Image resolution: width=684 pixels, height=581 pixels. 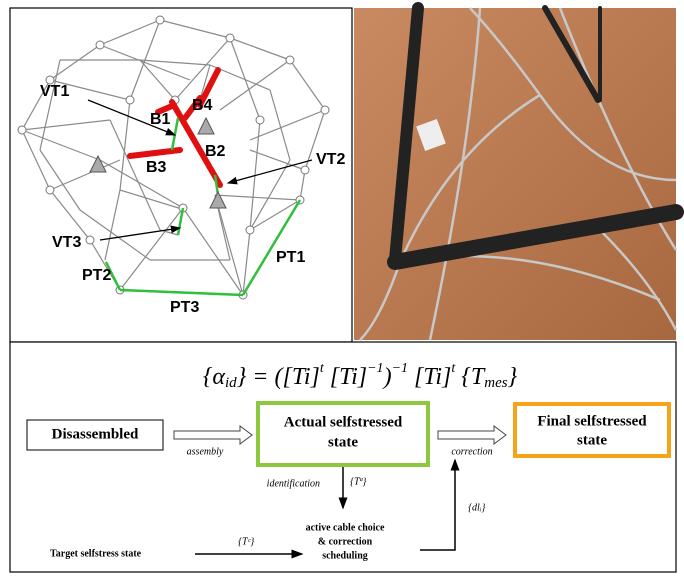 What do you see at coordinates (96, 553) in the screenshot?
I see `box-label: Target selfstress state` at bounding box center [96, 553].